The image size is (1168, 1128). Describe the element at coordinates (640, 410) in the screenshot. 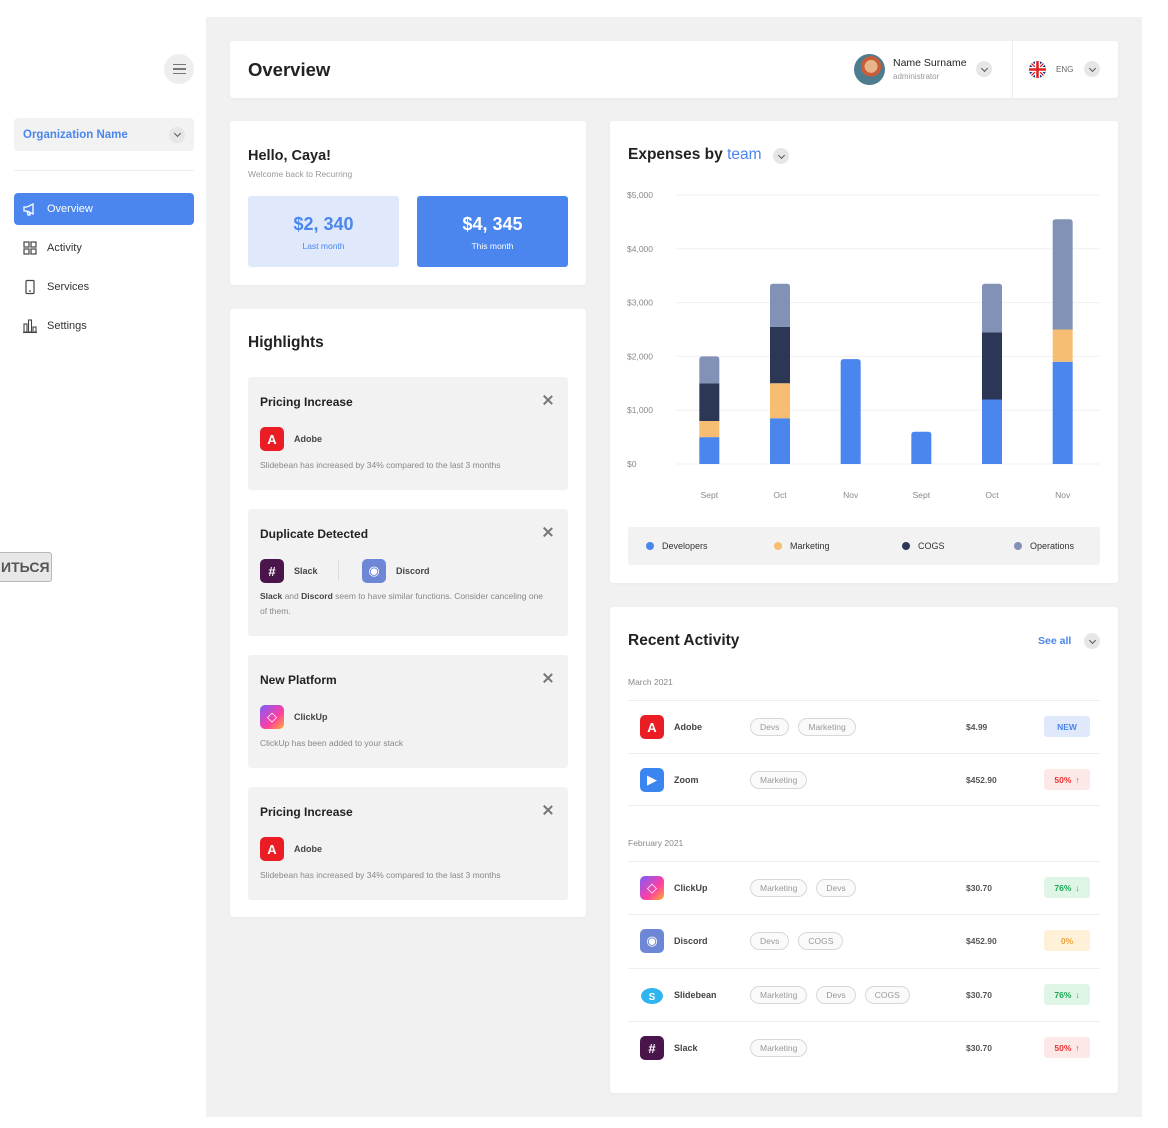

I see `y-tick-label: $1,000` at that location.